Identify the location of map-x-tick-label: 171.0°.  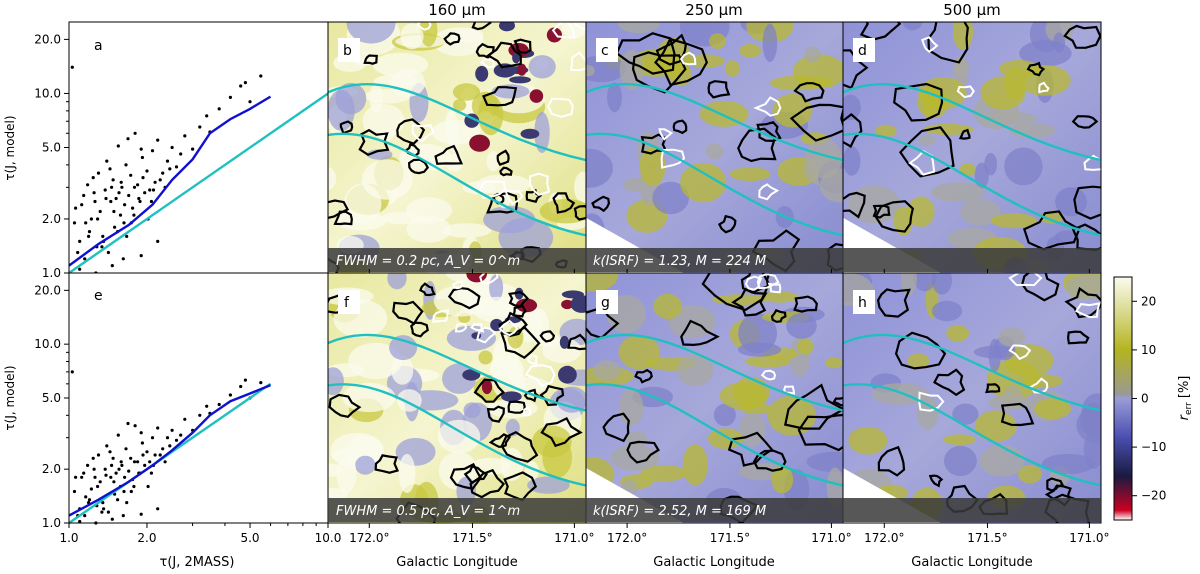
(831, 538).